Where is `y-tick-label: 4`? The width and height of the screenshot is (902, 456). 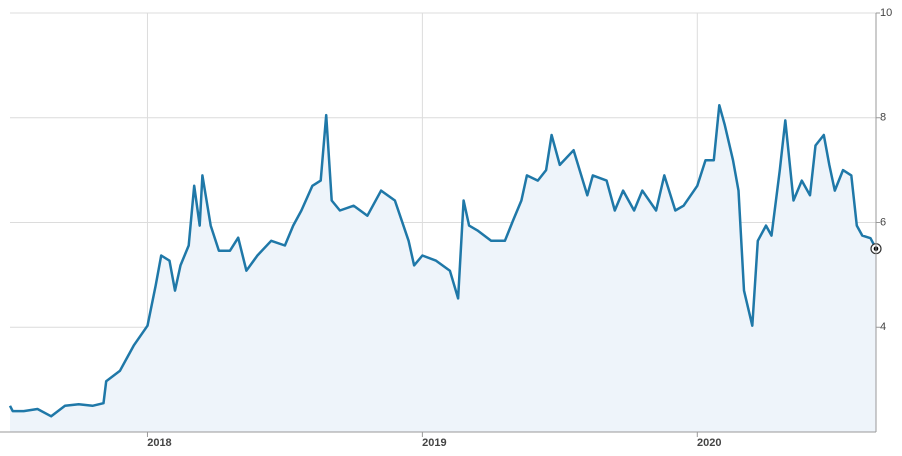
y-tick-label: 4 is located at coordinates (883, 327).